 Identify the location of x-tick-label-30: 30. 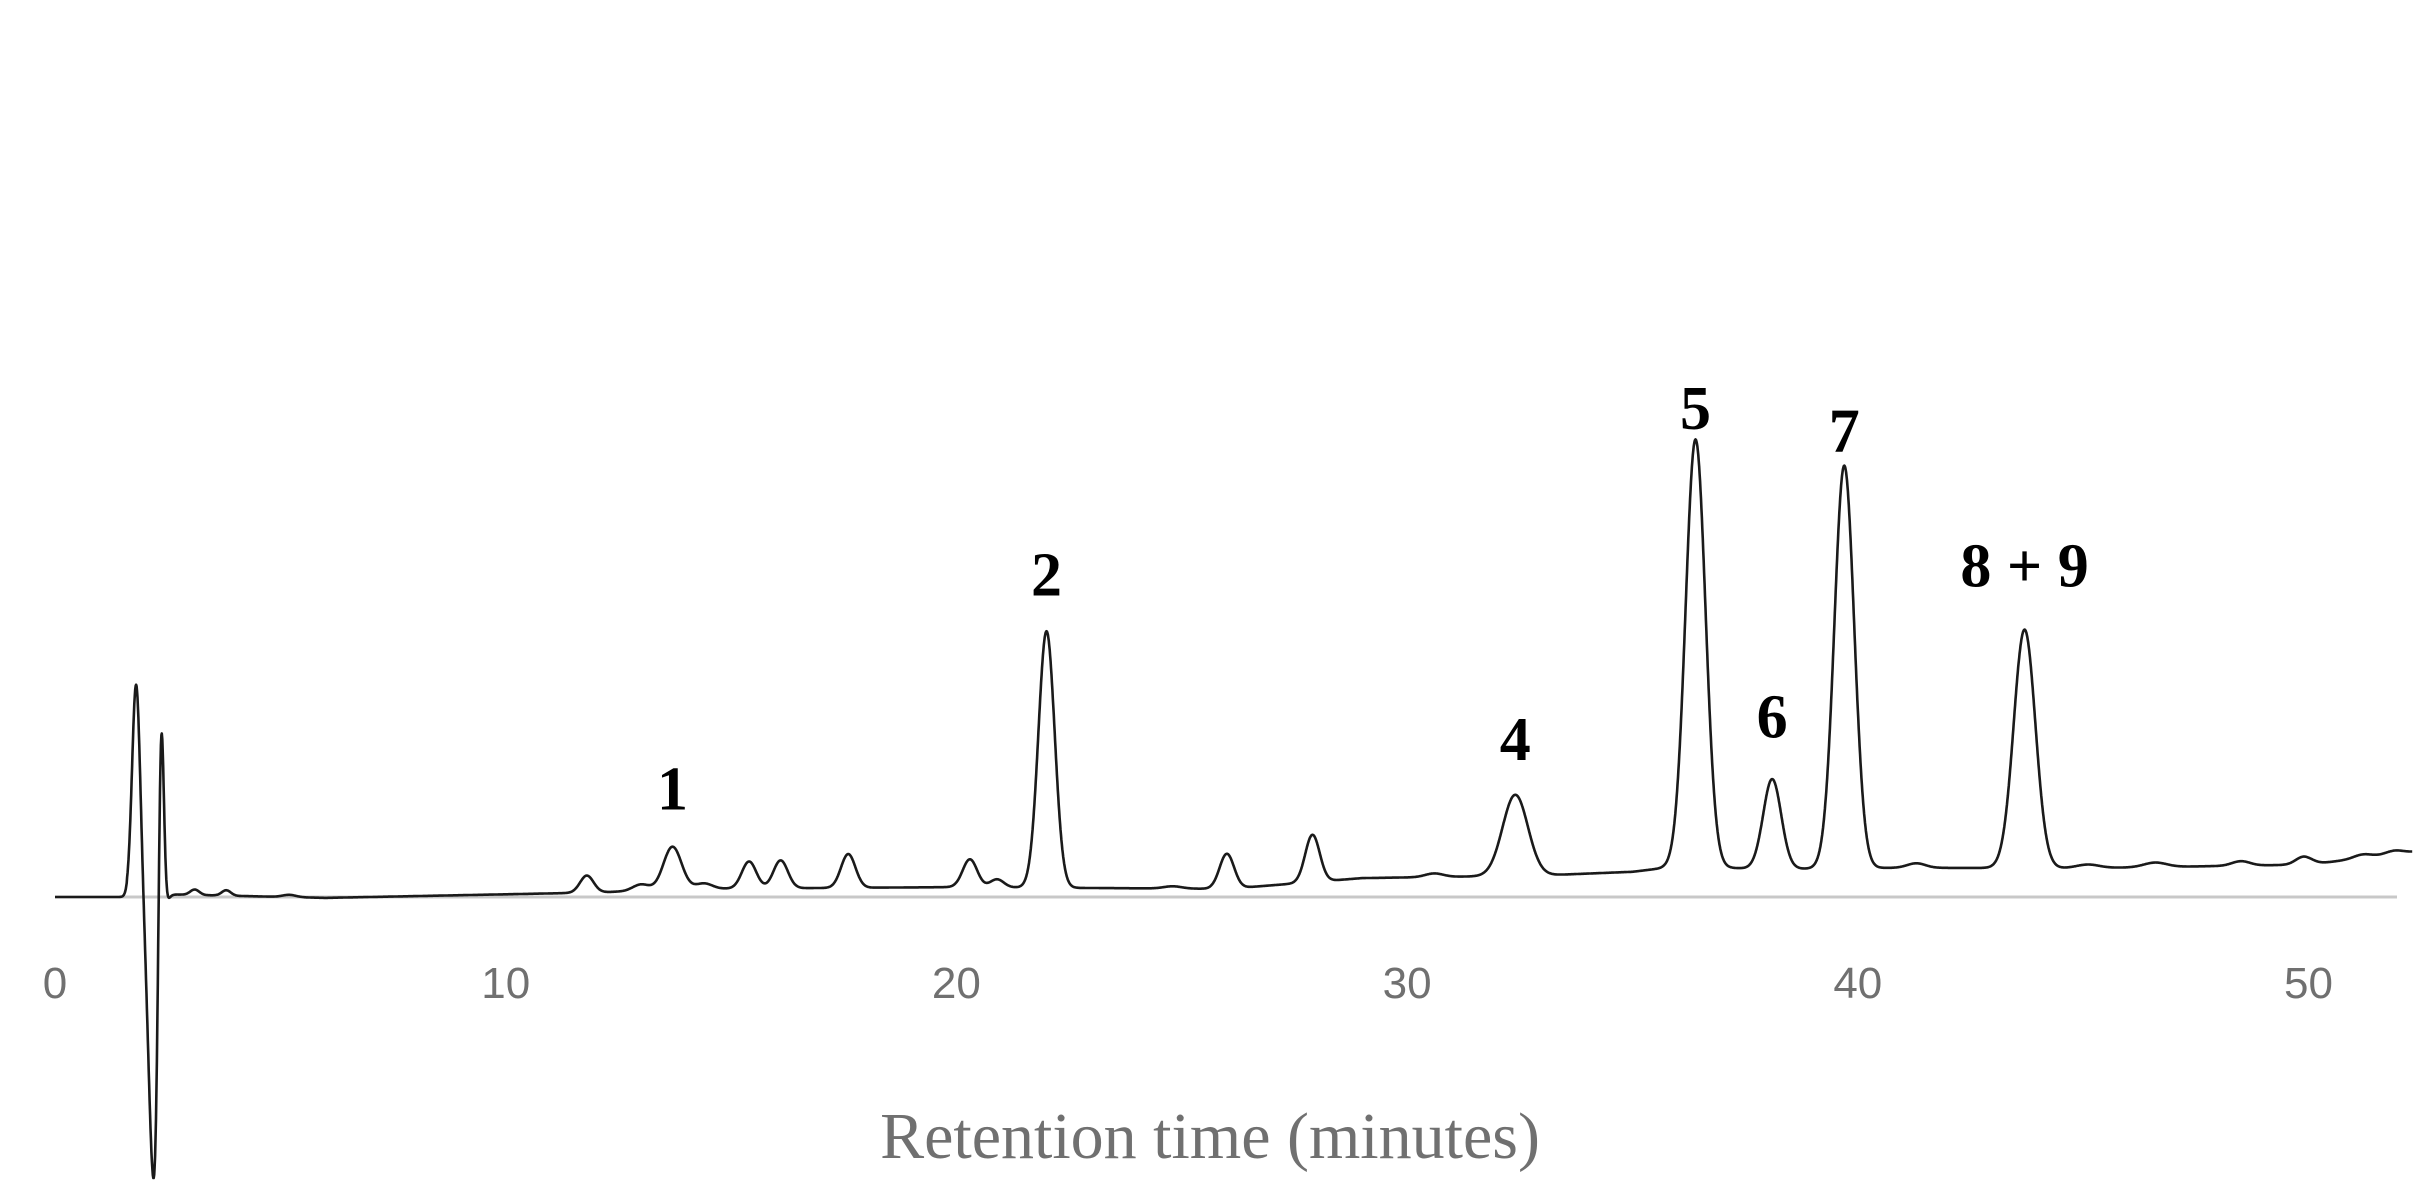
(1407, 983).